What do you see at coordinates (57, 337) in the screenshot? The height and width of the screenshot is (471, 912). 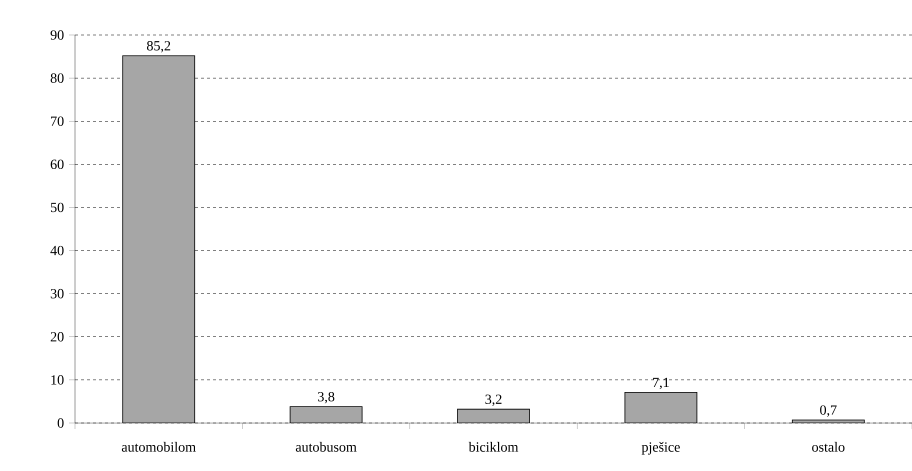 I see `y-tick-label: 20` at bounding box center [57, 337].